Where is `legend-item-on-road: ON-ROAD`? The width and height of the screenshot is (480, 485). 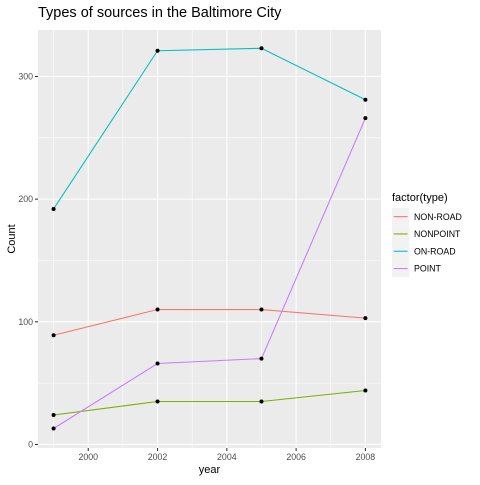
legend-item-on-road: ON-ROAD is located at coordinates (424, 251).